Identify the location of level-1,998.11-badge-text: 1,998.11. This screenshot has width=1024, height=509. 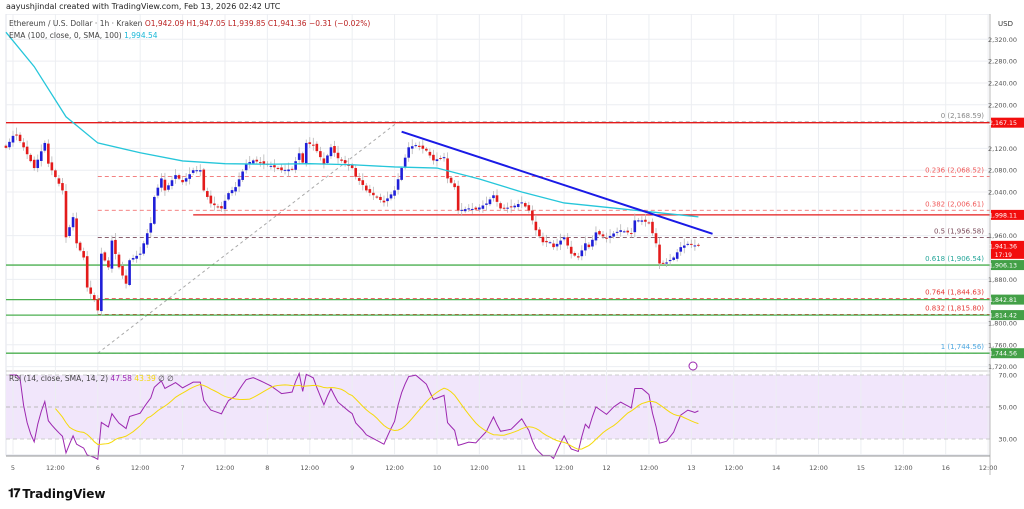
(1003, 215).